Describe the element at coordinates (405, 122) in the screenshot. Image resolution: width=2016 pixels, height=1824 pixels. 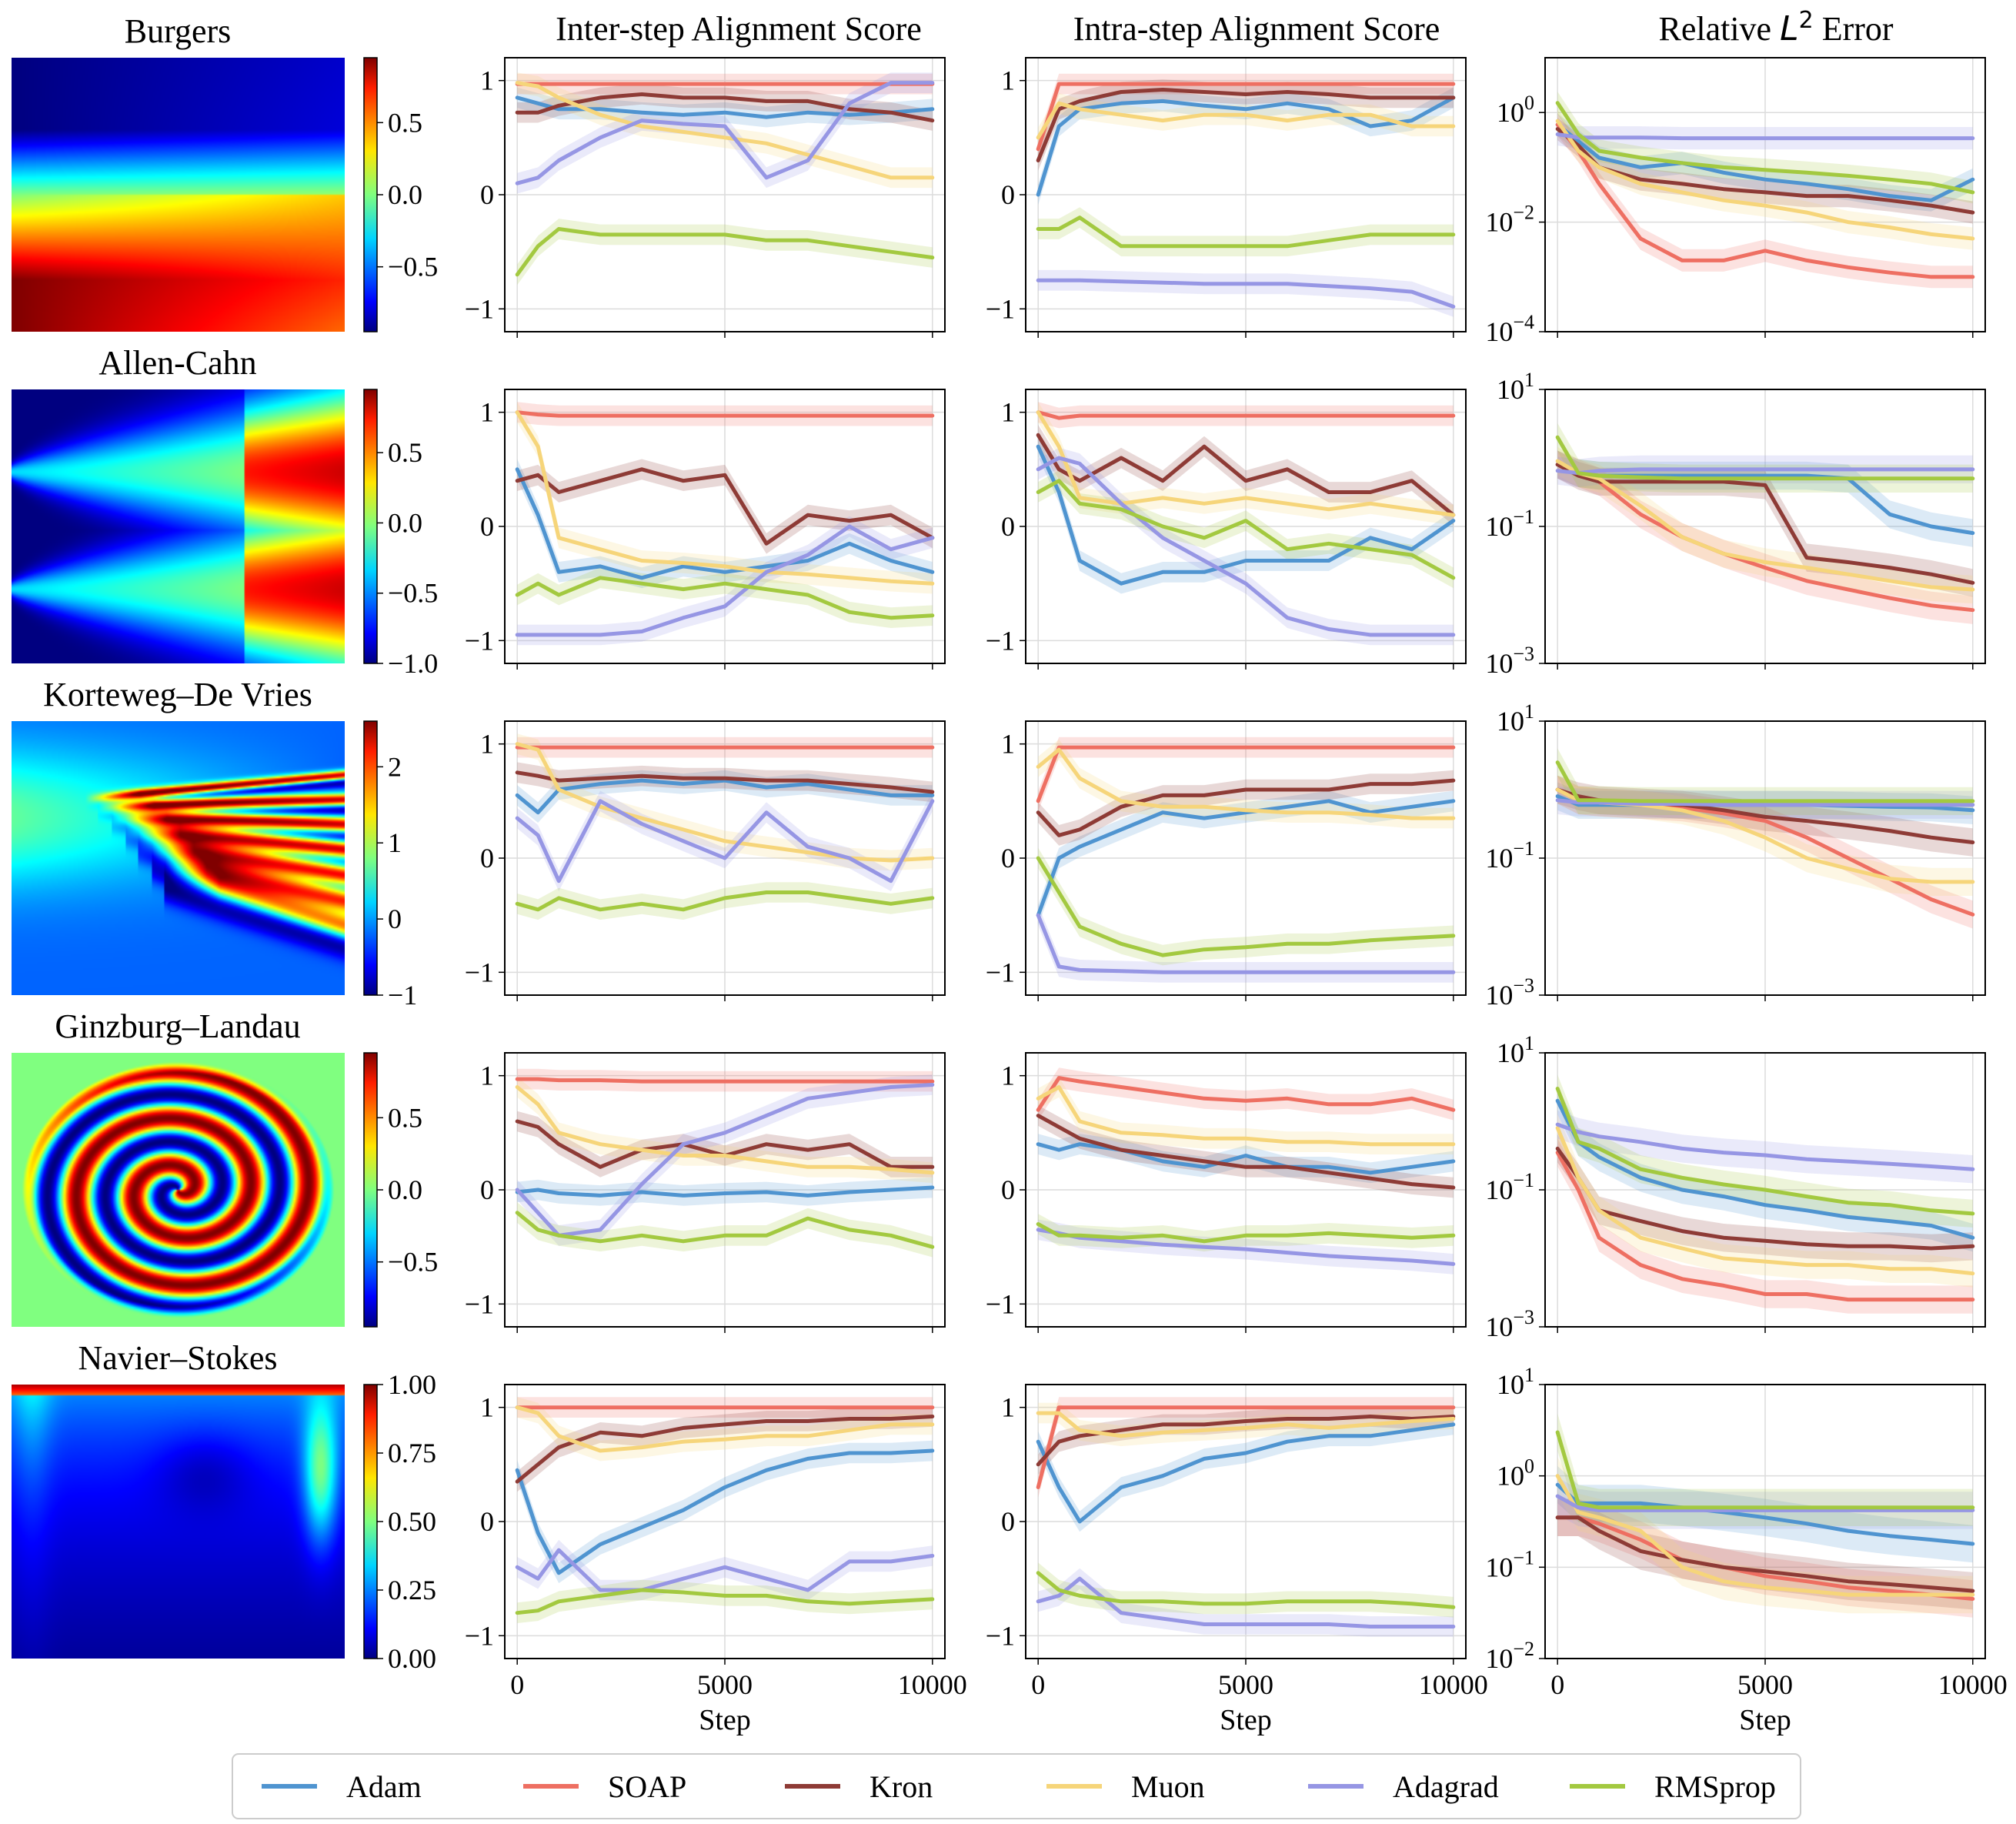
I see `colorbar-tick-label: 0.5` at that location.